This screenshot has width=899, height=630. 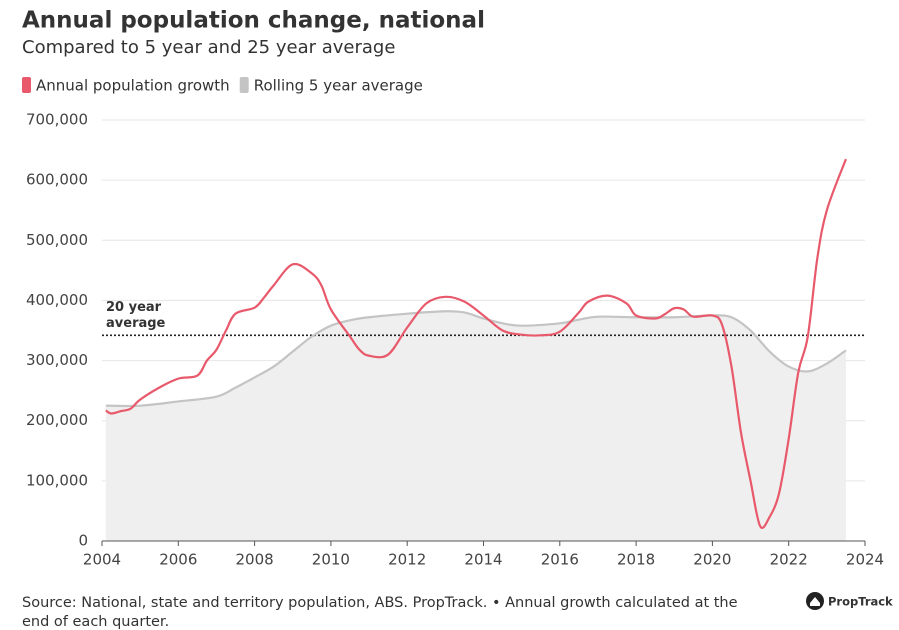 I want to click on x-tick-label: 2008, so click(x=255, y=560).